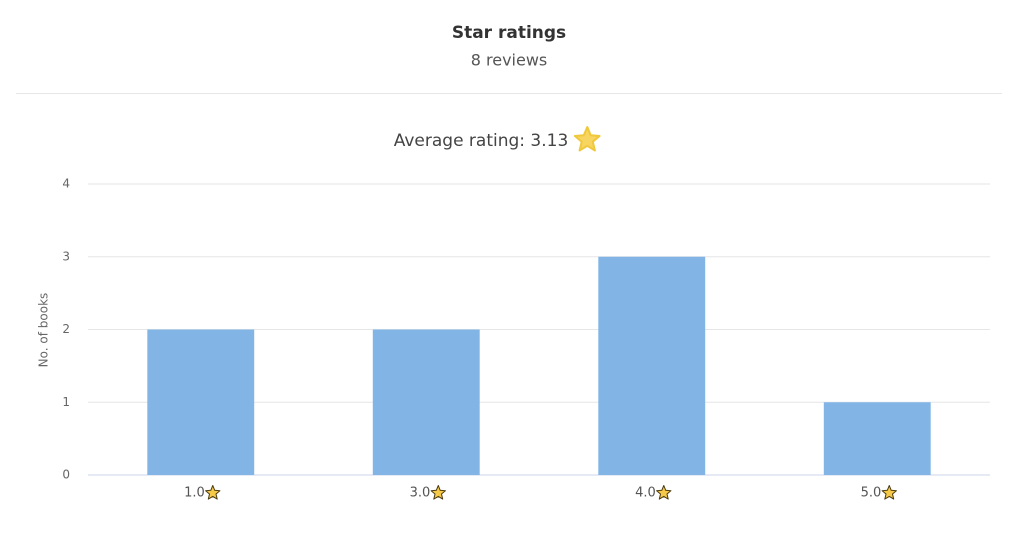 Image resolution: width=1024 pixels, height=537 pixels. I want to click on y-axis-label: No. of books, so click(44, 330).